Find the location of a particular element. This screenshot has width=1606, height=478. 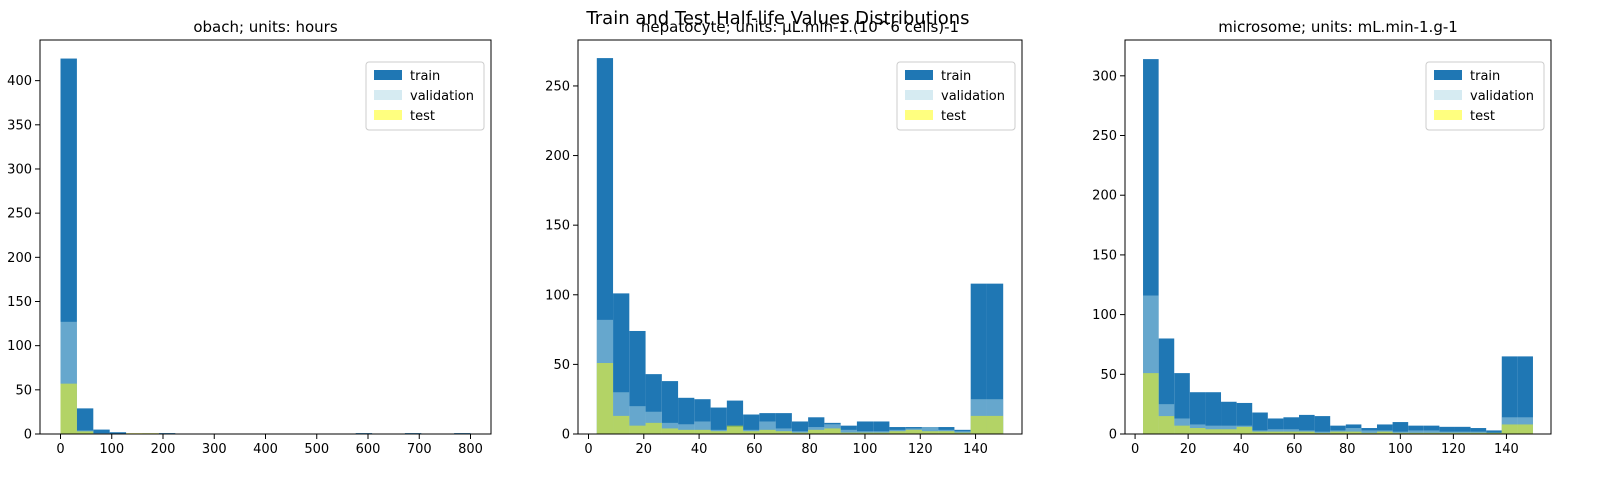

series-test is located at coordinates (800, 398).